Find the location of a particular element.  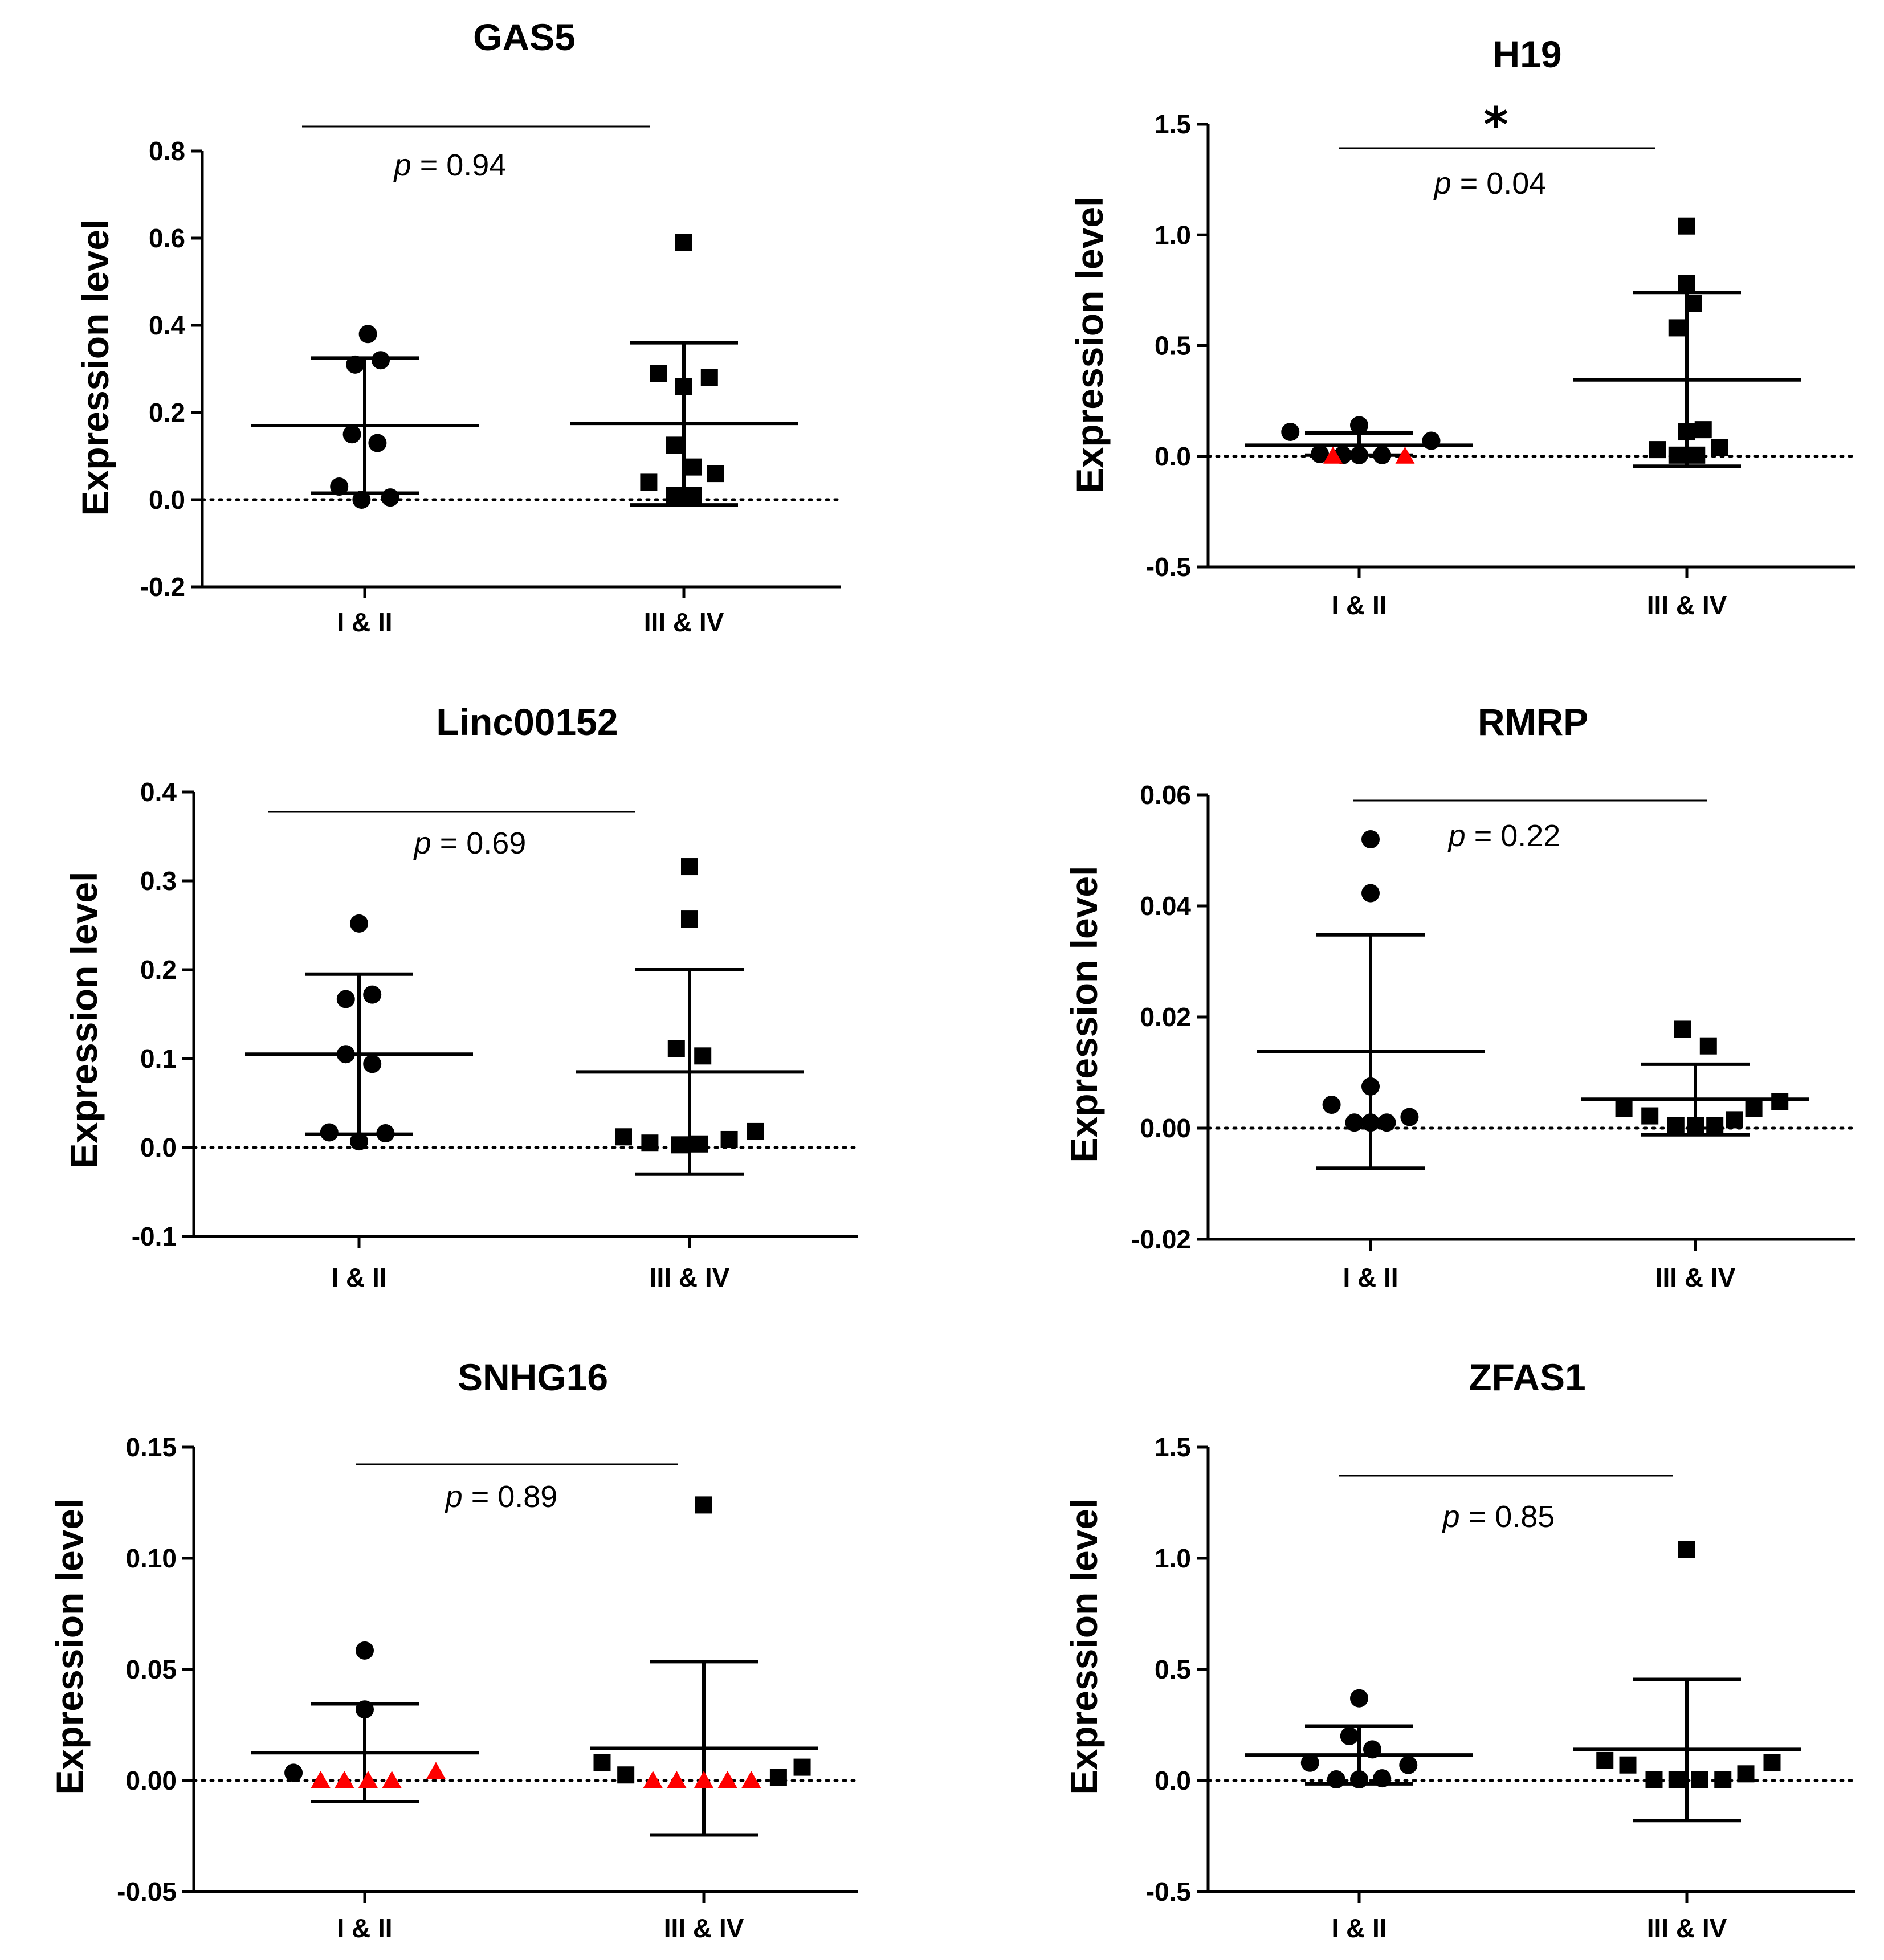

y-tick-label: 0.4 is located at coordinates (167, 325).